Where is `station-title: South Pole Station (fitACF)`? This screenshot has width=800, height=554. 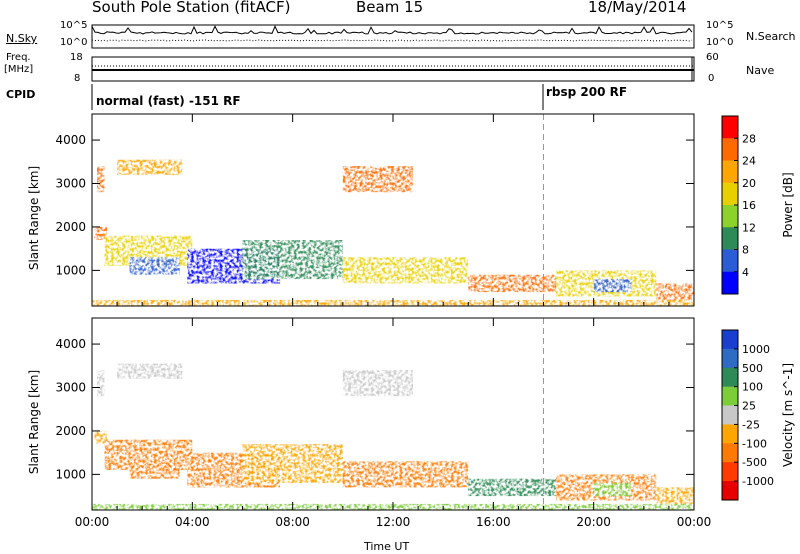
station-title: South Pole Station (fitACF) is located at coordinates (191, 8).